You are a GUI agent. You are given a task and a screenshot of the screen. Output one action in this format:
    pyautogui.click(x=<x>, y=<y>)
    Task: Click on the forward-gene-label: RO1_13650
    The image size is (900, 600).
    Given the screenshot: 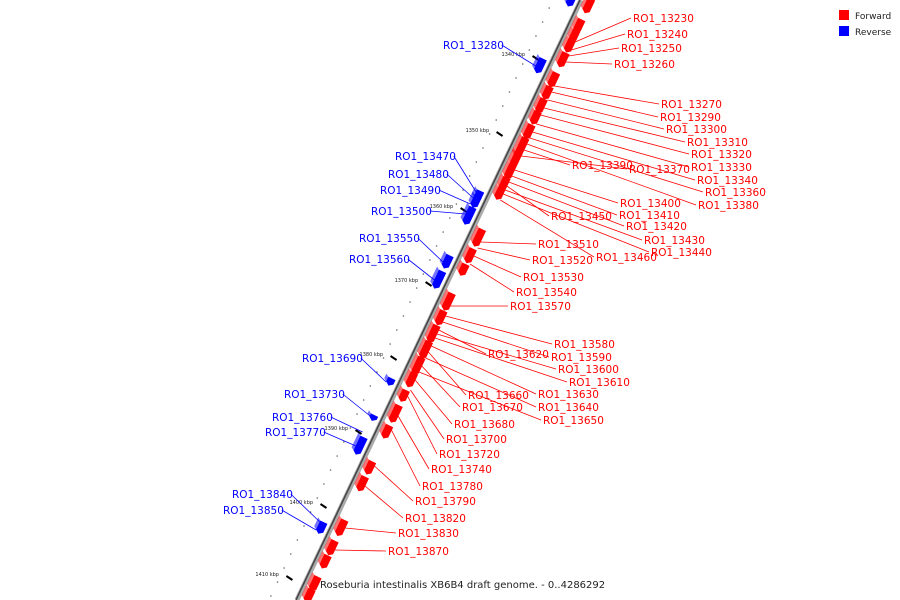 What is the action you would take?
    pyautogui.click(x=573, y=421)
    